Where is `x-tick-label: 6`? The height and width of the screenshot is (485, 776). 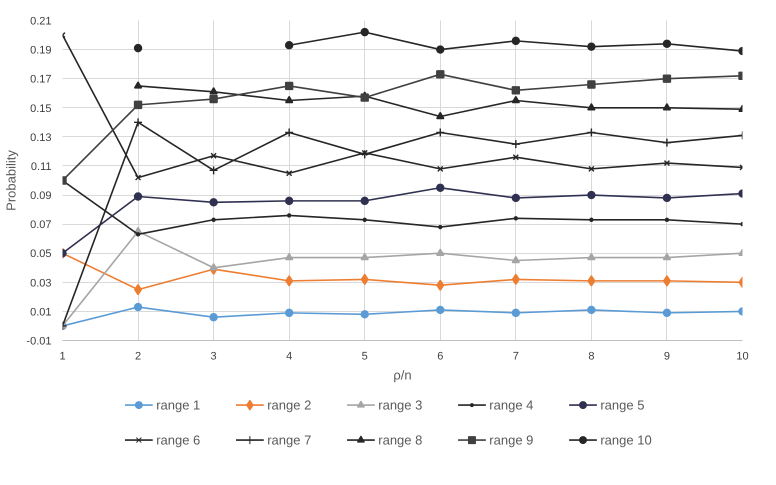 x-tick-label: 6 is located at coordinates (440, 356).